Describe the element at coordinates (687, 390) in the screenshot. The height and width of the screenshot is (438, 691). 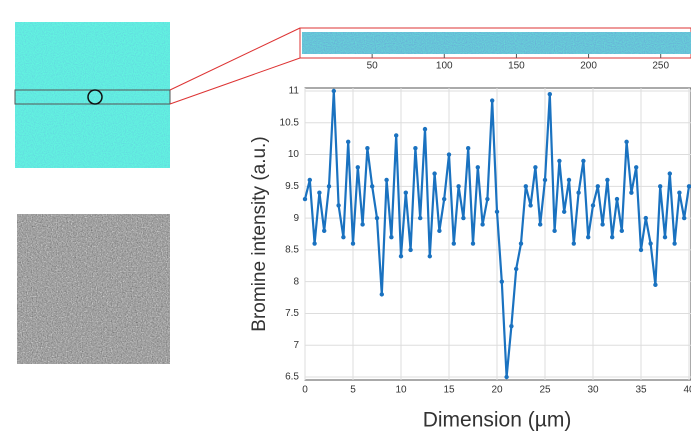
I see `x-tick-label: 40` at that location.